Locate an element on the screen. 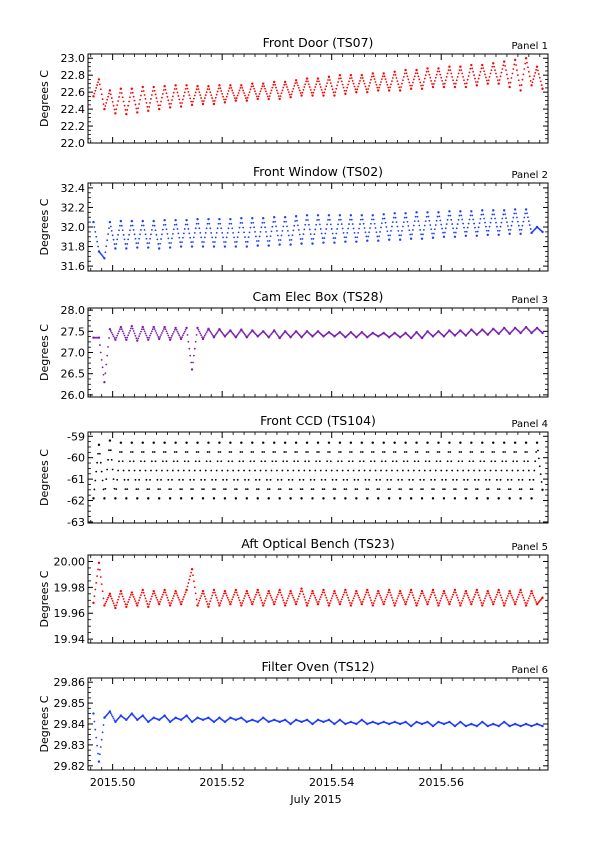 This screenshot has height=863, width=594. y-tick-label: -63 is located at coordinates (76, 522).